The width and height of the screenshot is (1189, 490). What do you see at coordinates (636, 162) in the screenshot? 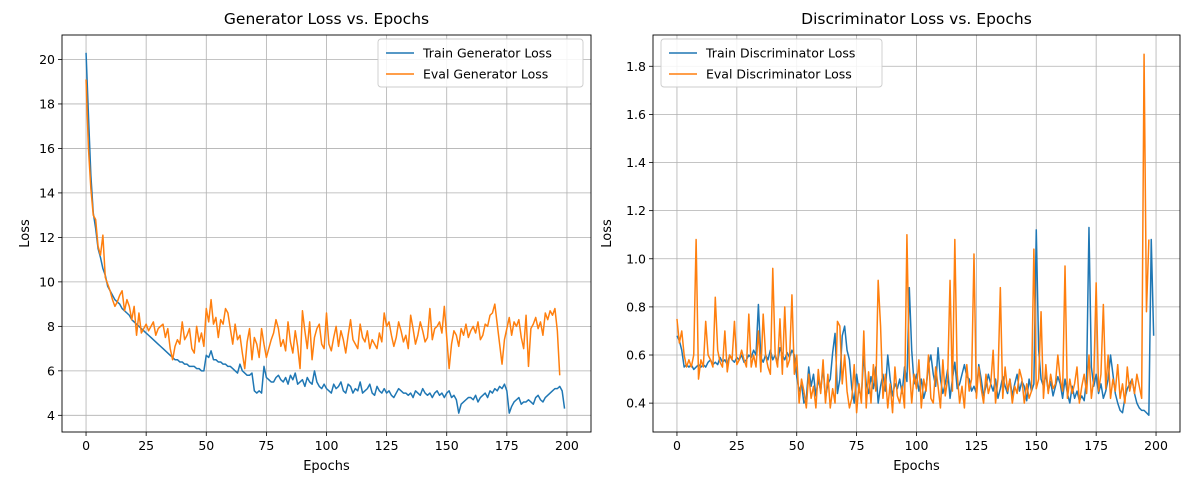
I see `y-tick-label: 1.4` at bounding box center [636, 162].